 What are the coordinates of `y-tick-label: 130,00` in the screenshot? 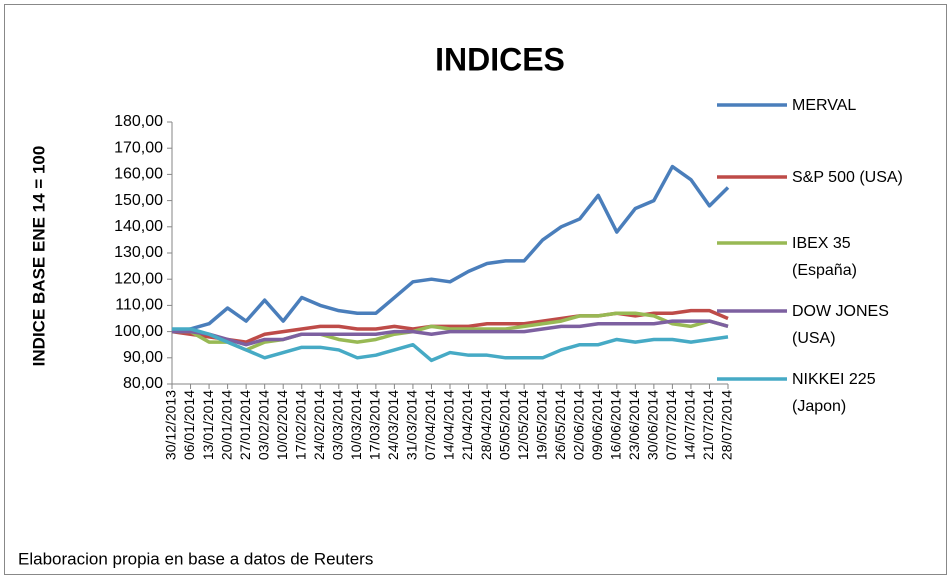 It's located at (138, 252).